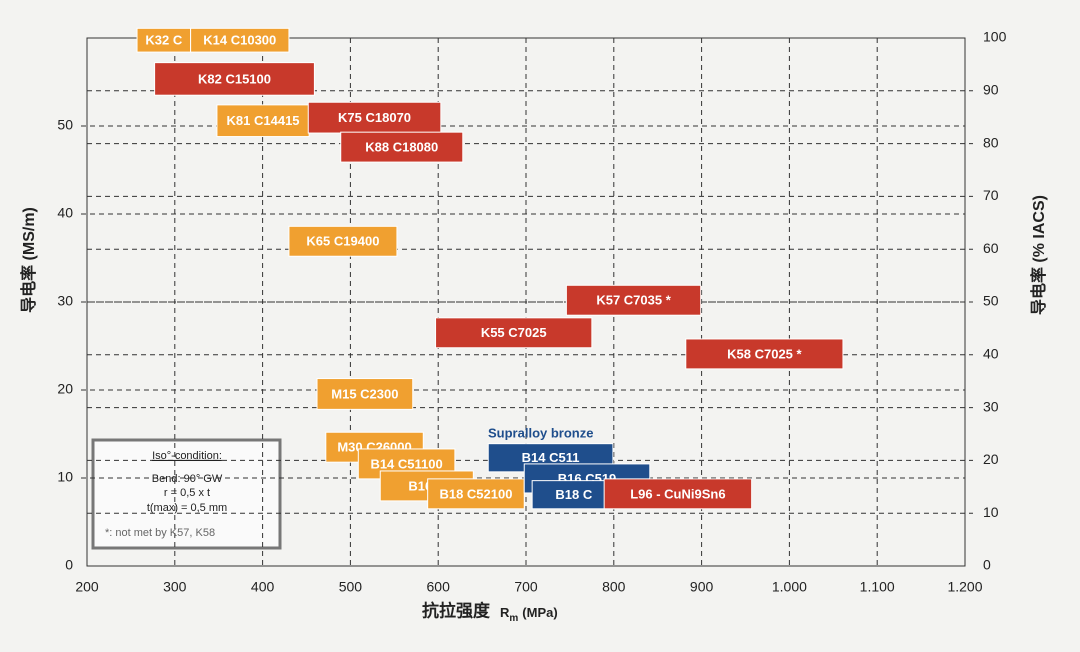 The height and width of the screenshot is (652, 1080). What do you see at coordinates (995, 37) in the screenshot?
I see `y2-tick-label: 100` at bounding box center [995, 37].